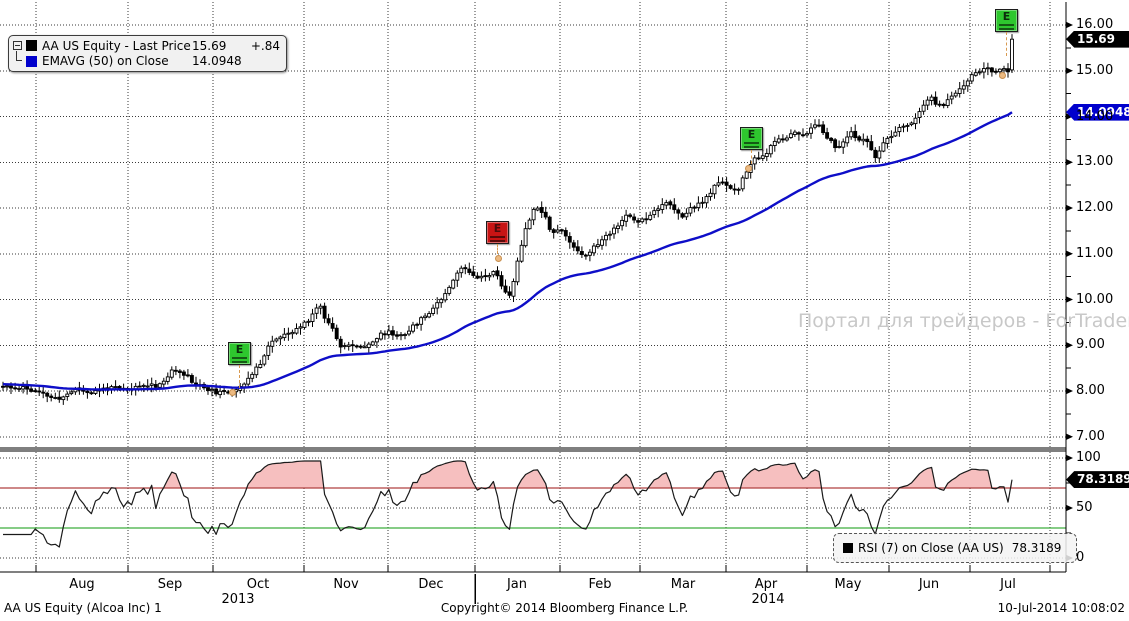 This screenshot has height=621, width=1129. I want to click on price-tick-label: 15.00, so click(1095, 70).